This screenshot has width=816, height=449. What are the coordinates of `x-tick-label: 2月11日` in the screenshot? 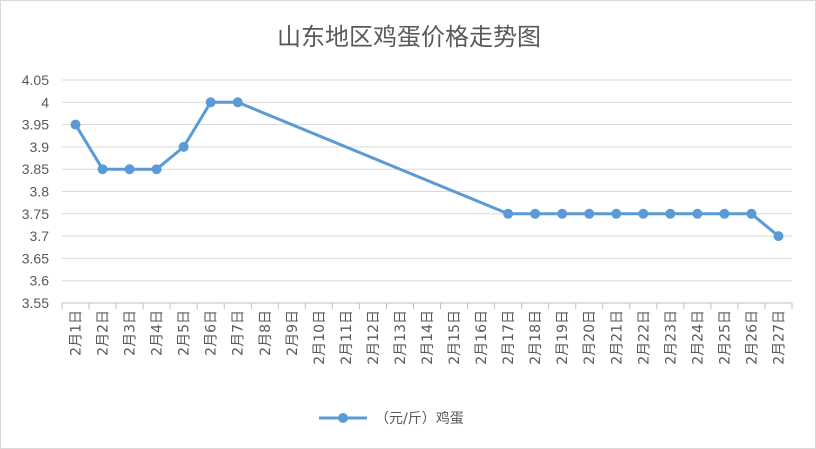 It's located at (347, 337).